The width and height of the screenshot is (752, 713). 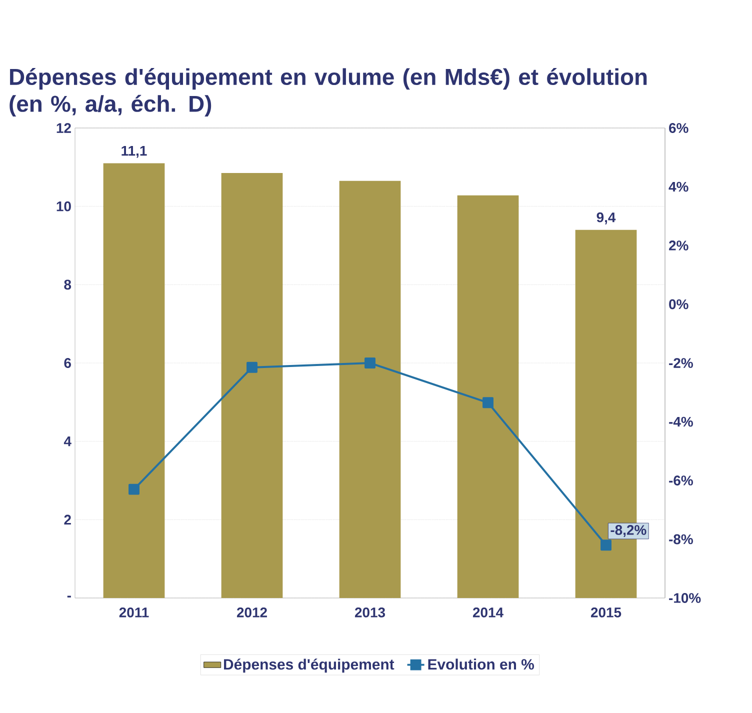 I want to click on y-tick-label: 2, so click(x=67, y=519).